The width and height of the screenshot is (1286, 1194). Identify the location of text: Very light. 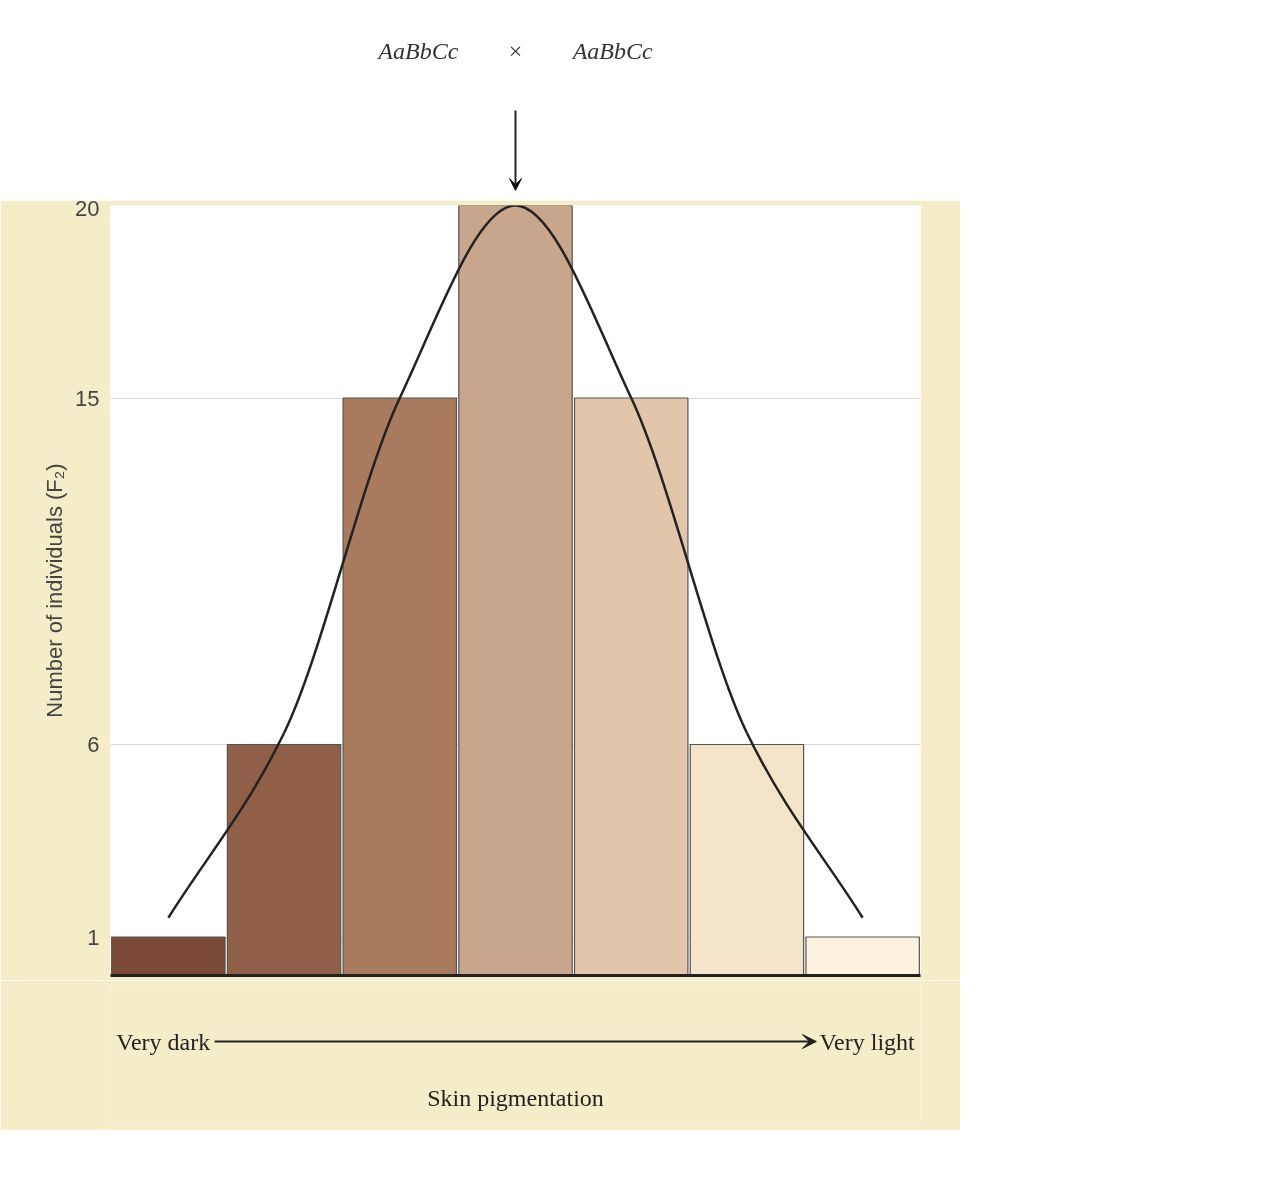
(867, 1041).